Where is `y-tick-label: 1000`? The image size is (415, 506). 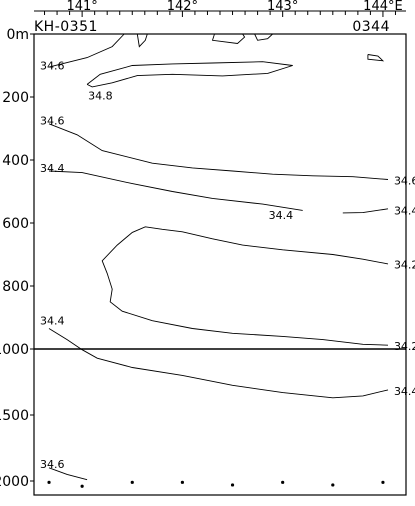 y-tick-label: 1000 is located at coordinates (14, 350).